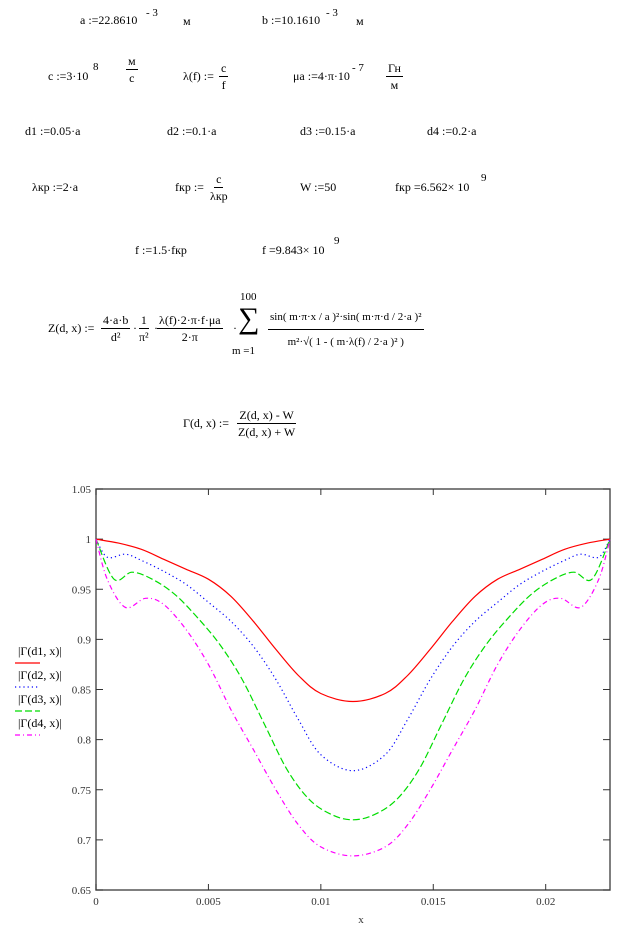 The height and width of the screenshot is (927, 642). Describe the element at coordinates (132, 78) in the screenshot. I see `c-unit-den: с` at that location.